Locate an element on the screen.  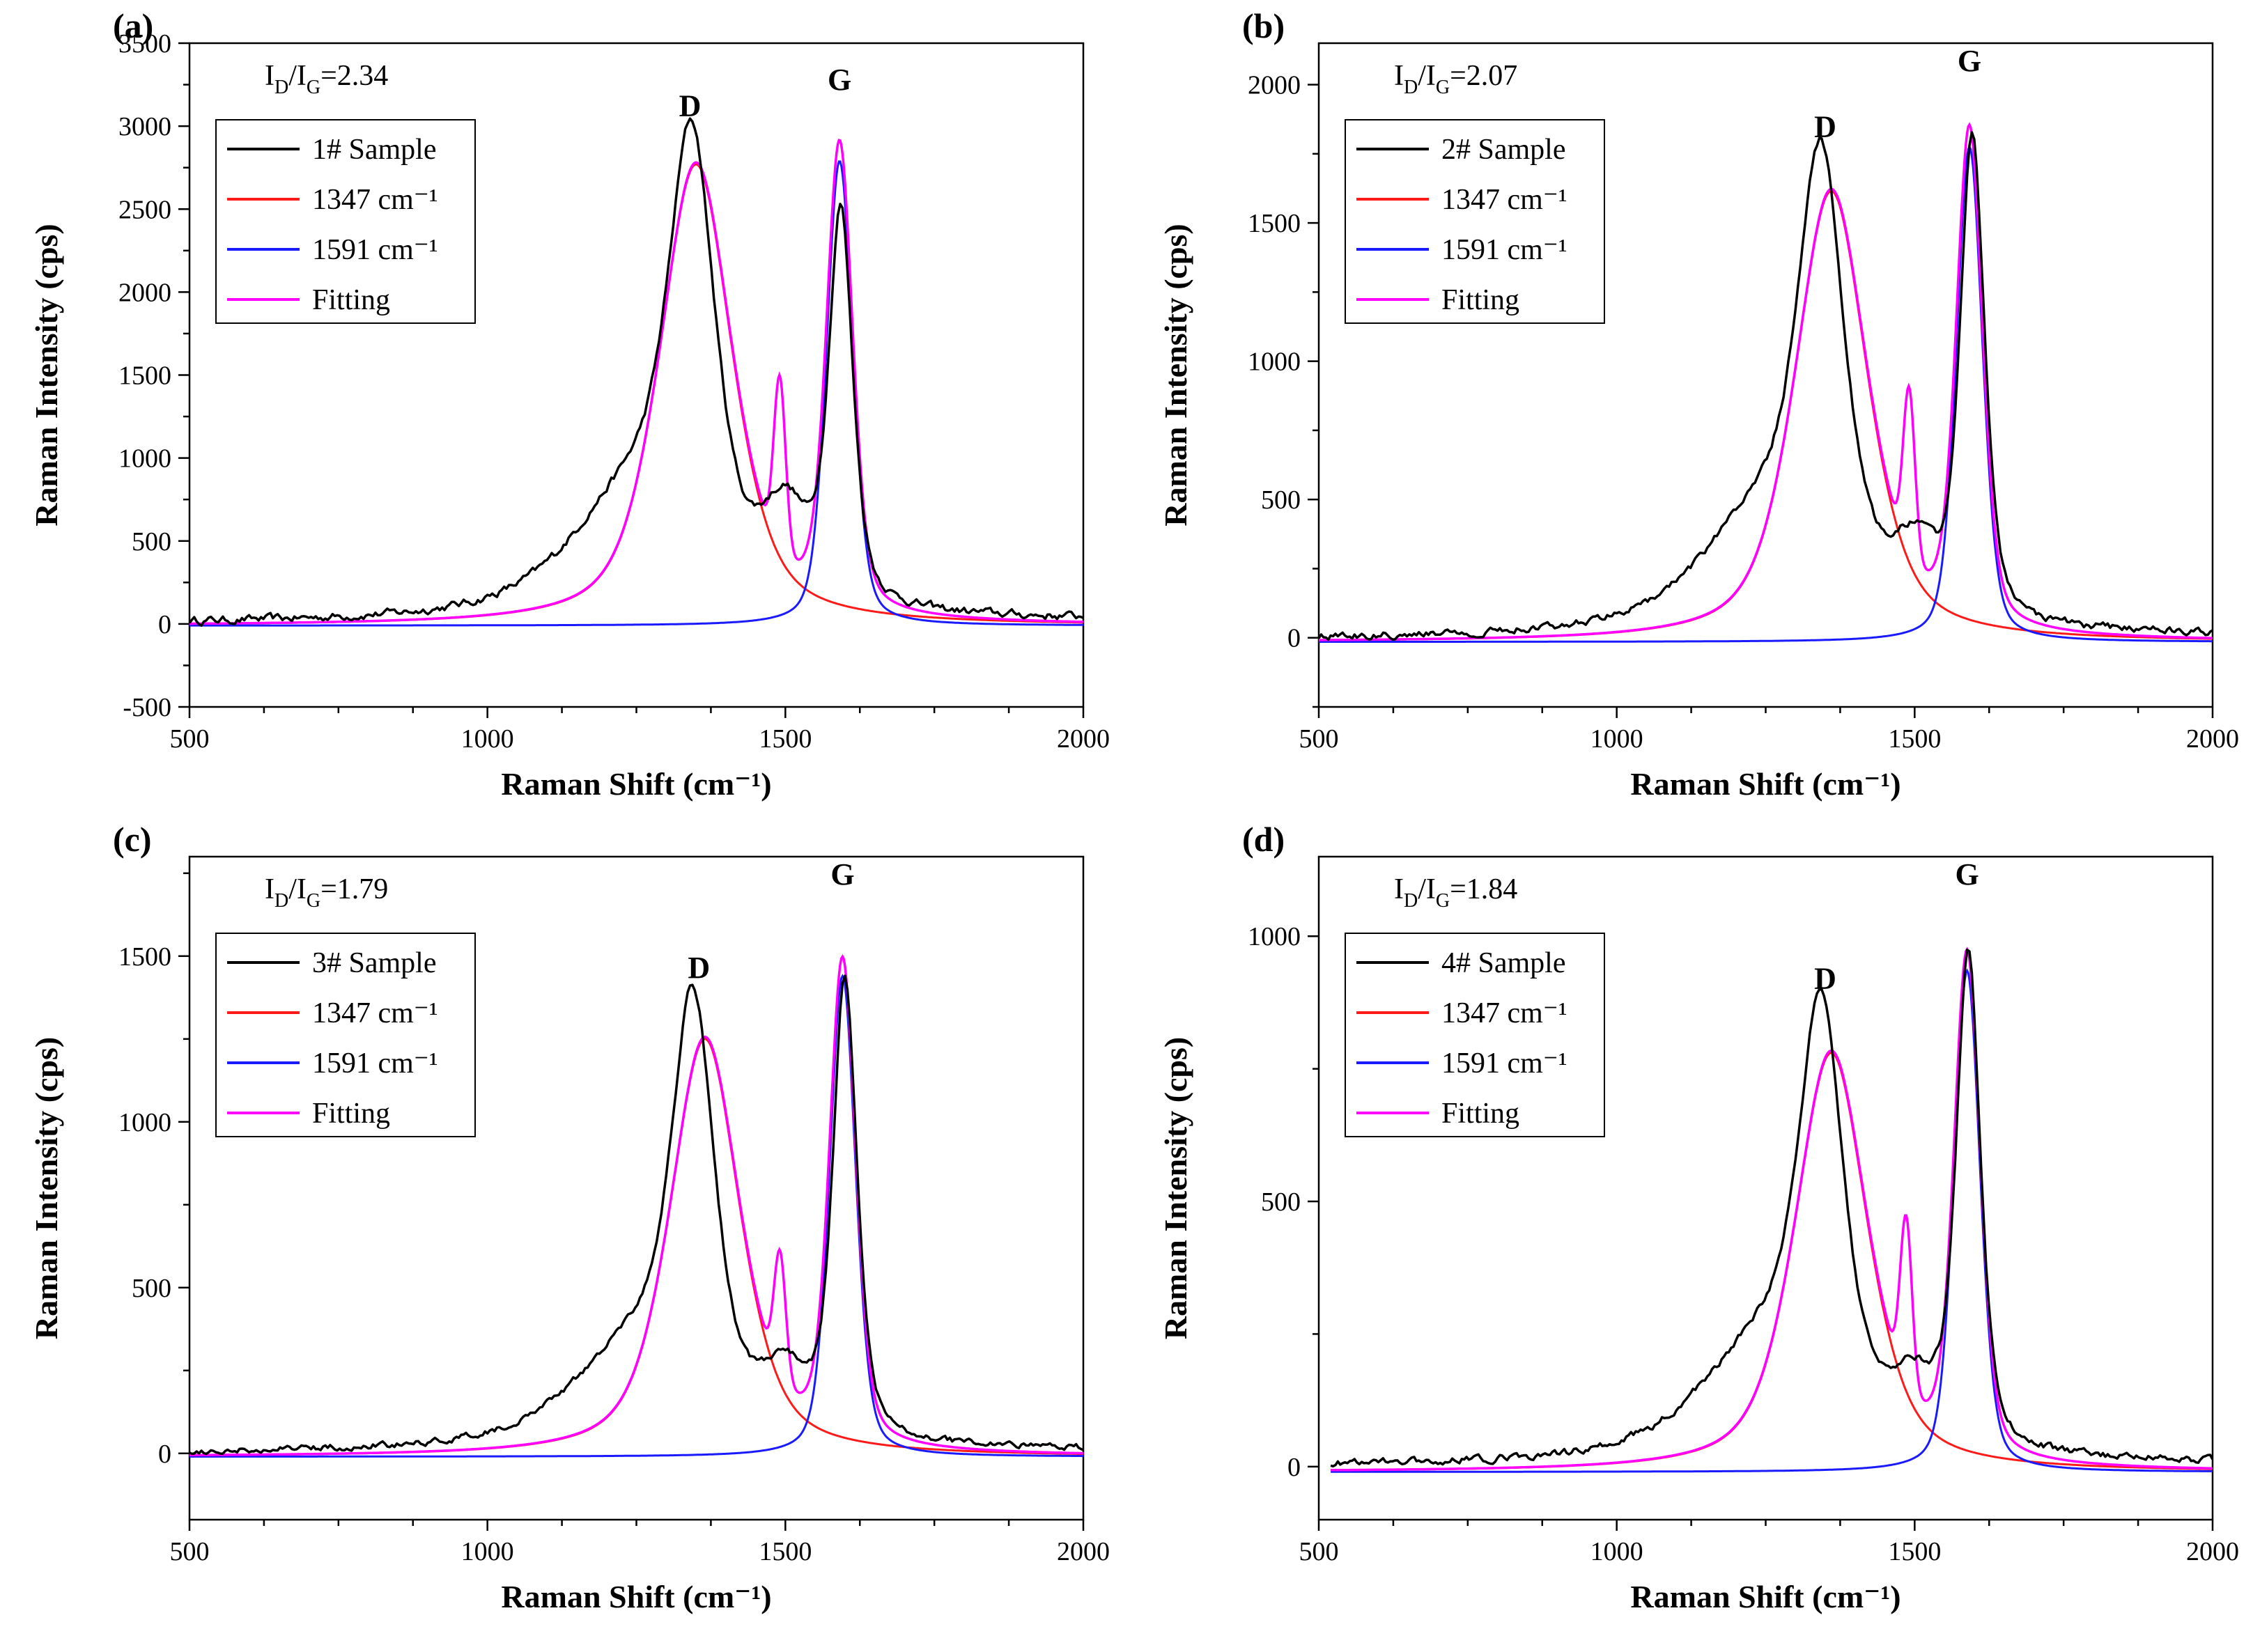
id-ig-ratio: ID/IG=2.07 is located at coordinates (1455, 79).